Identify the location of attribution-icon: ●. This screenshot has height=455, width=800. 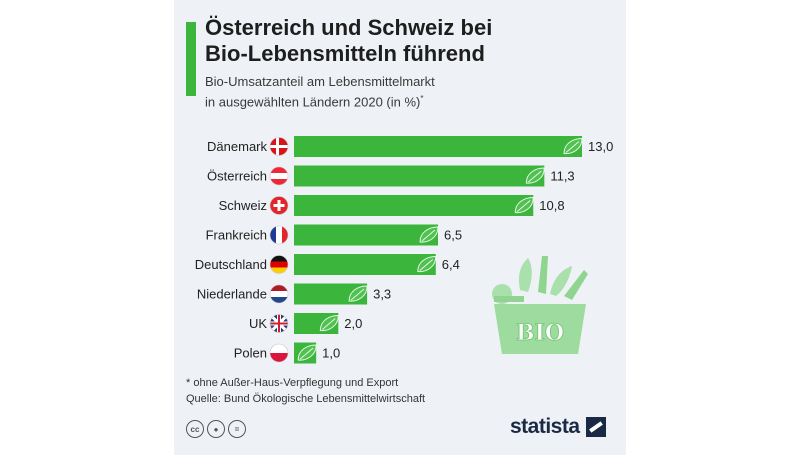
(216, 429).